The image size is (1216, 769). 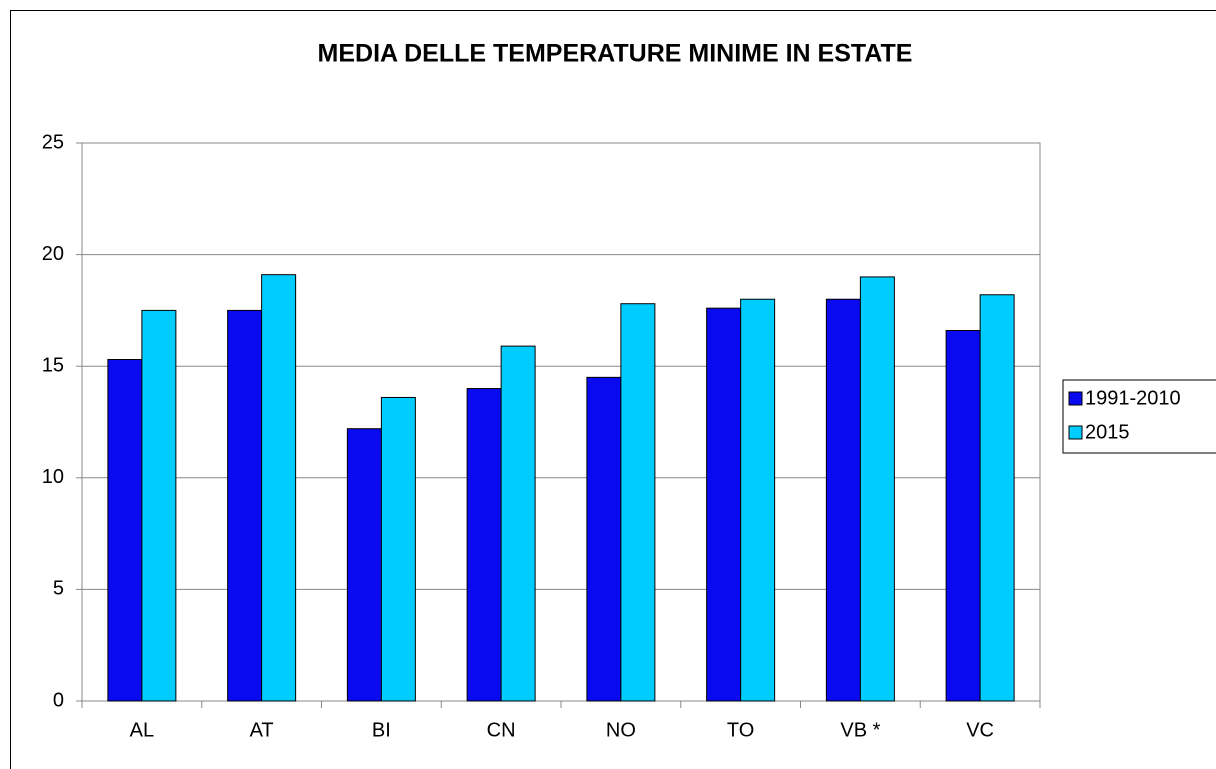 I want to click on x-tick-label: VB *, so click(x=860, y=730).